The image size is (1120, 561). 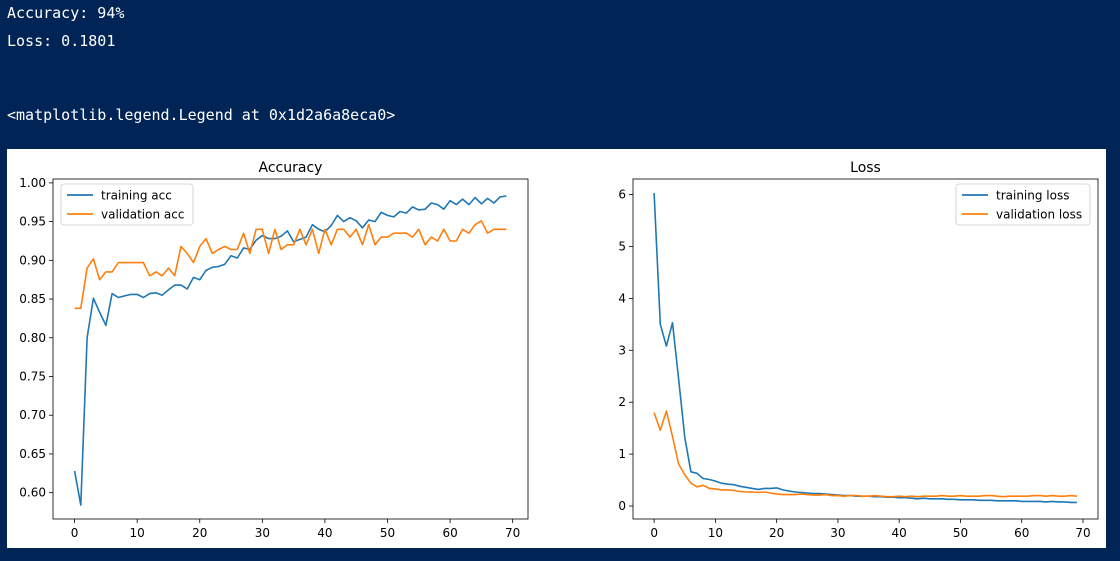 What do you see at coordinates (32, 493) in the screenshot?
I see `y-tick-label: 0.60` at bounding box center [32, 493].